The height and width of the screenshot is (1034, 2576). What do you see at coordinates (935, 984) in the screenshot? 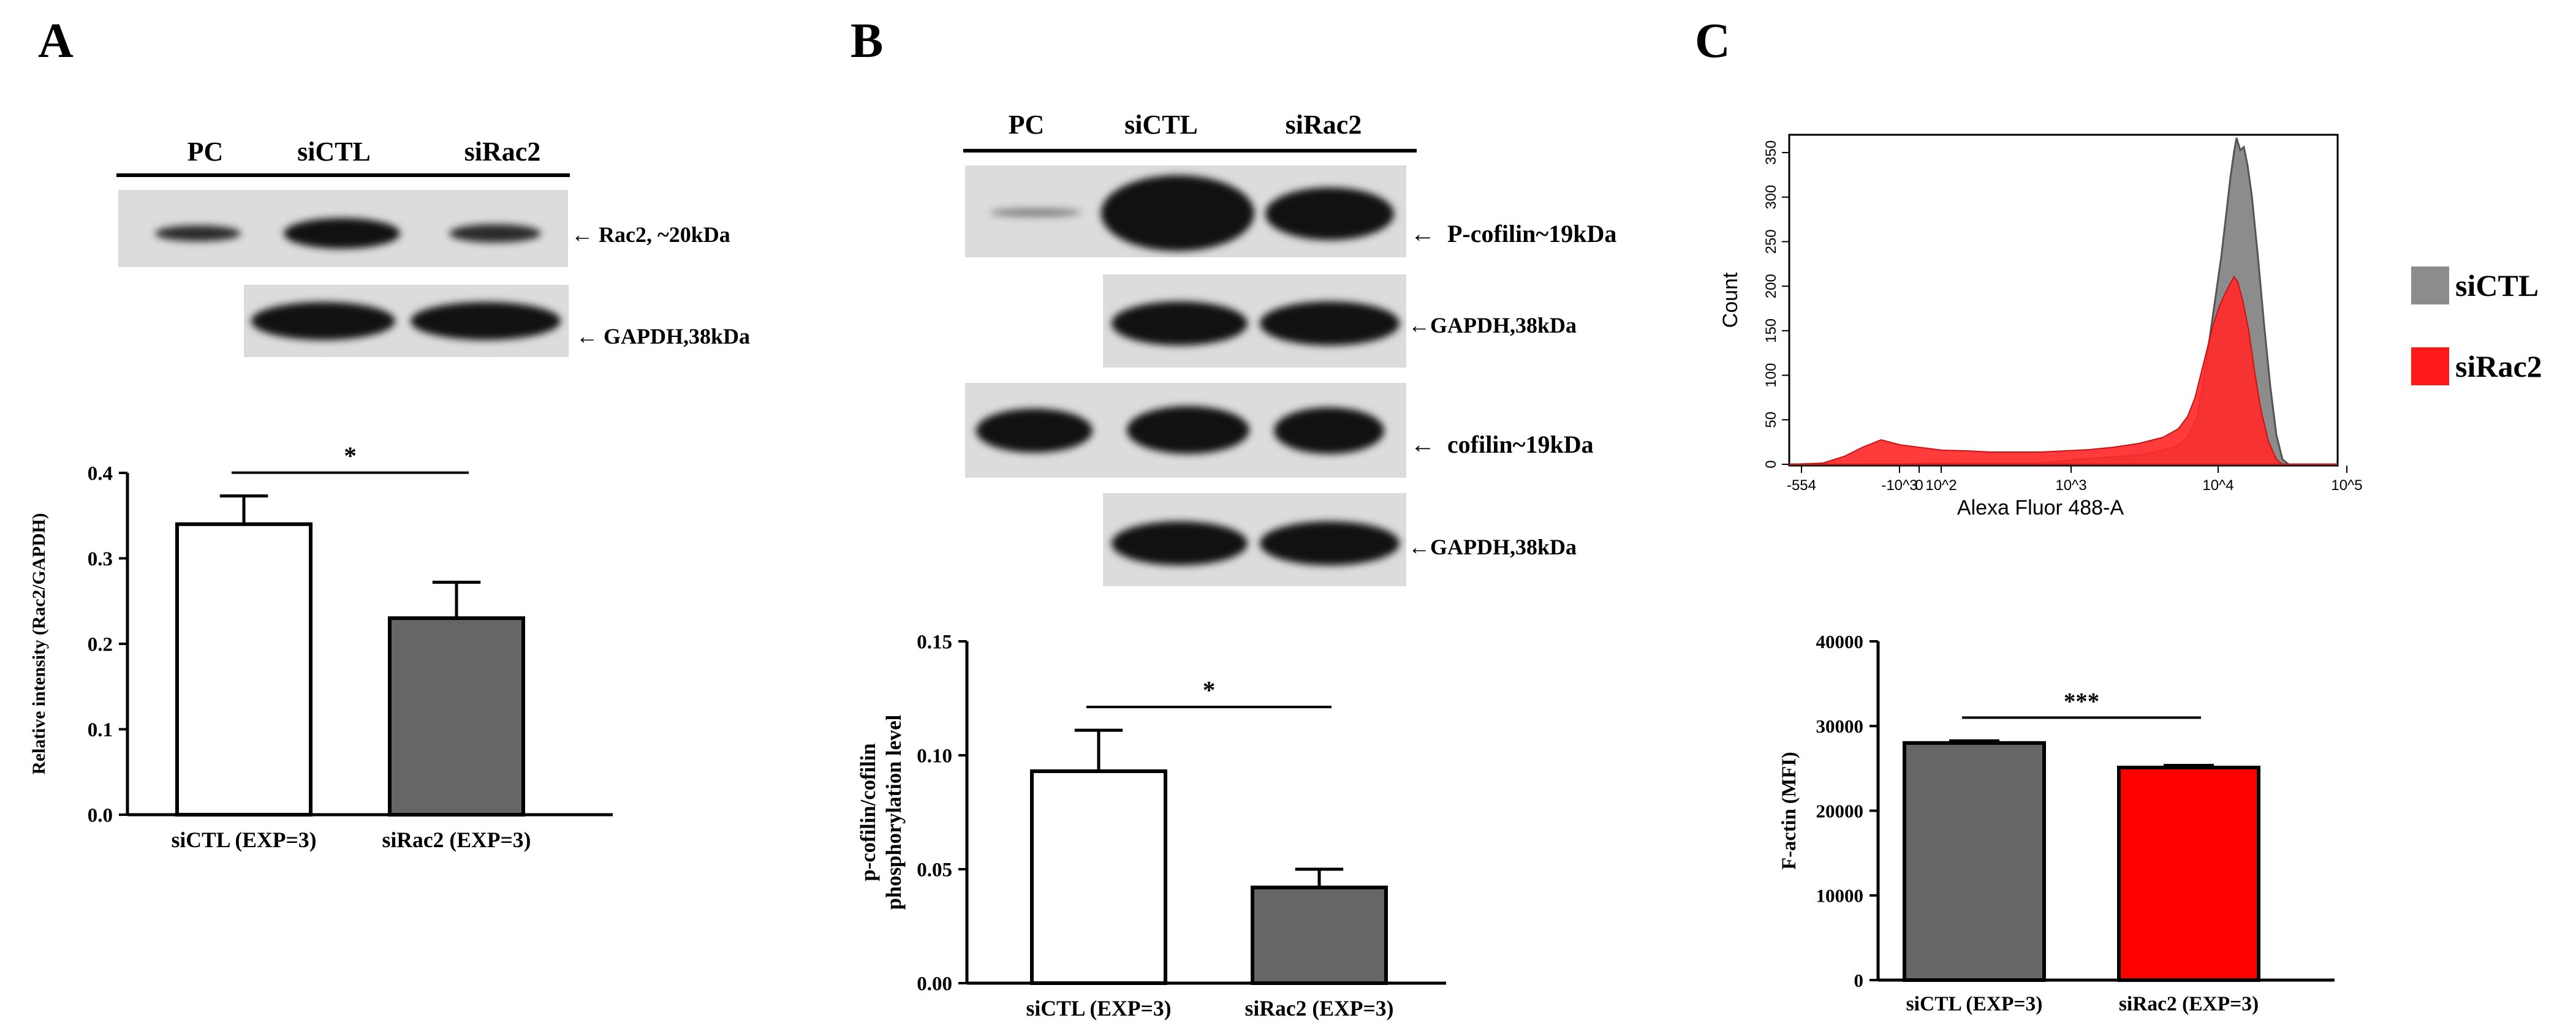
I see `y-tick-label: 0.00` at bounding box center [935, 984].